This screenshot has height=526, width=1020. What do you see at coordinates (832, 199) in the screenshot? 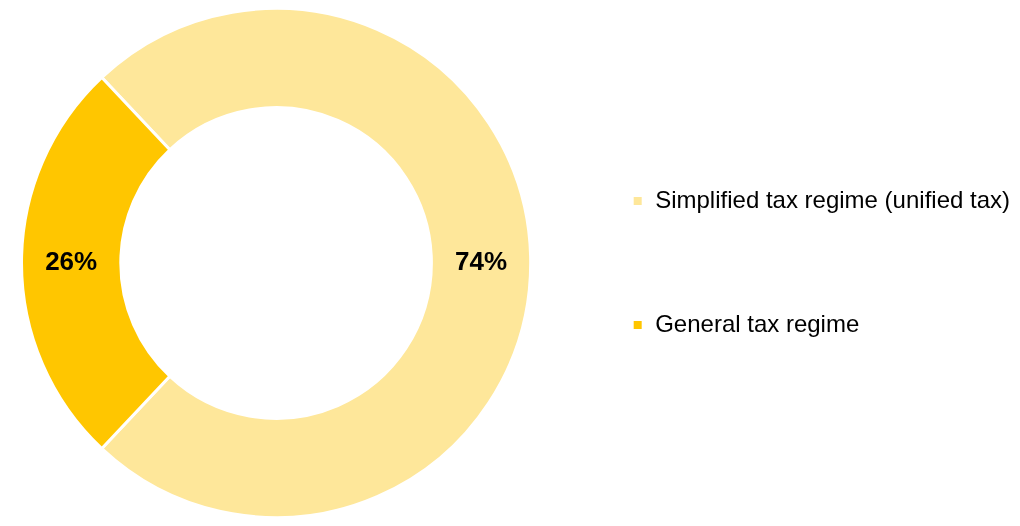
I see `legend-label: Simplified tax regime (unified tax)` at bounding box center [832, 199].